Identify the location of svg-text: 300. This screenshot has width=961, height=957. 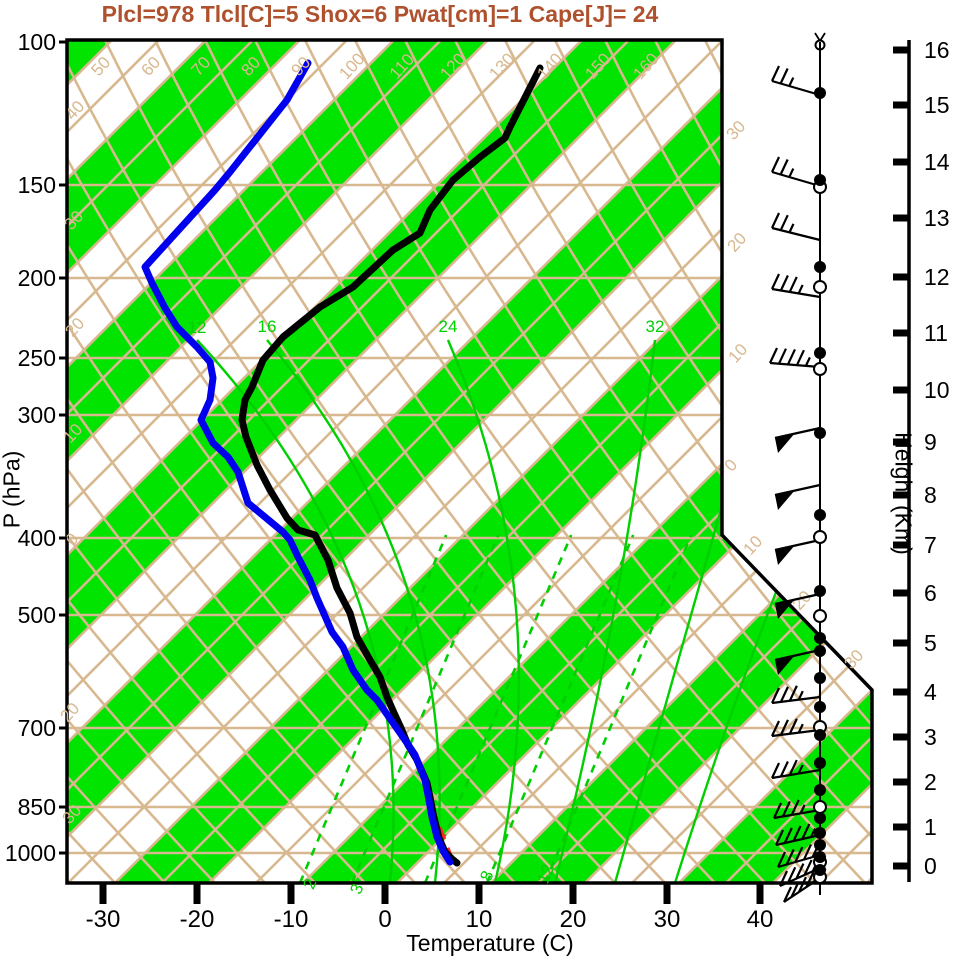
(37, 415).